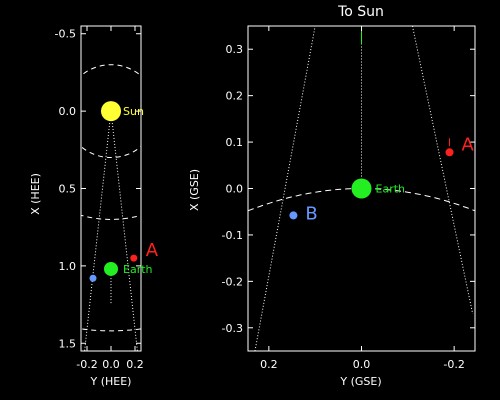  I want to click on left-y-axis-label: X (HEE), so click(35, 194).